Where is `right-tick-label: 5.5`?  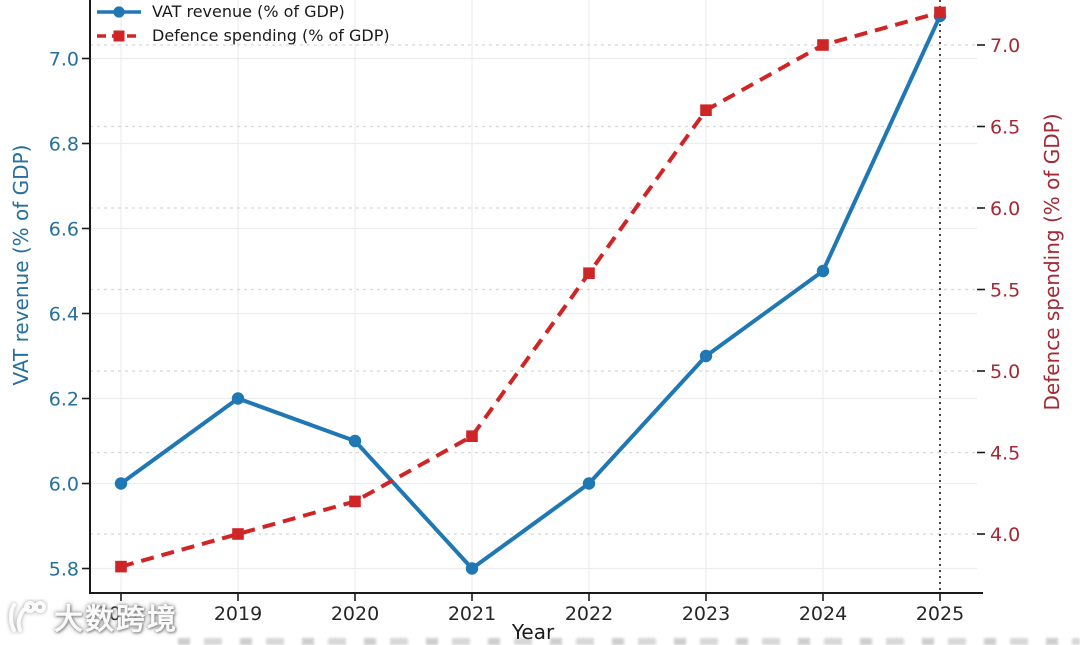 right-tick-label: 5.5 is located at coordinates (1005, 291).